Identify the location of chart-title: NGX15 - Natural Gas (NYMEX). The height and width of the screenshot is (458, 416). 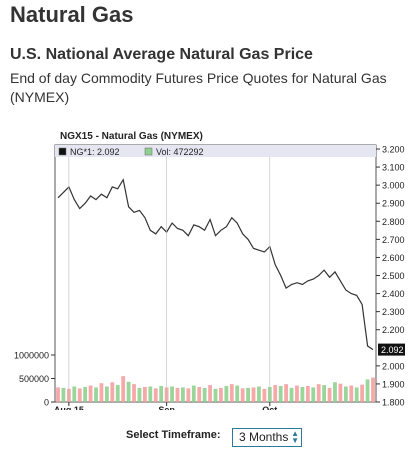
(131, 136).